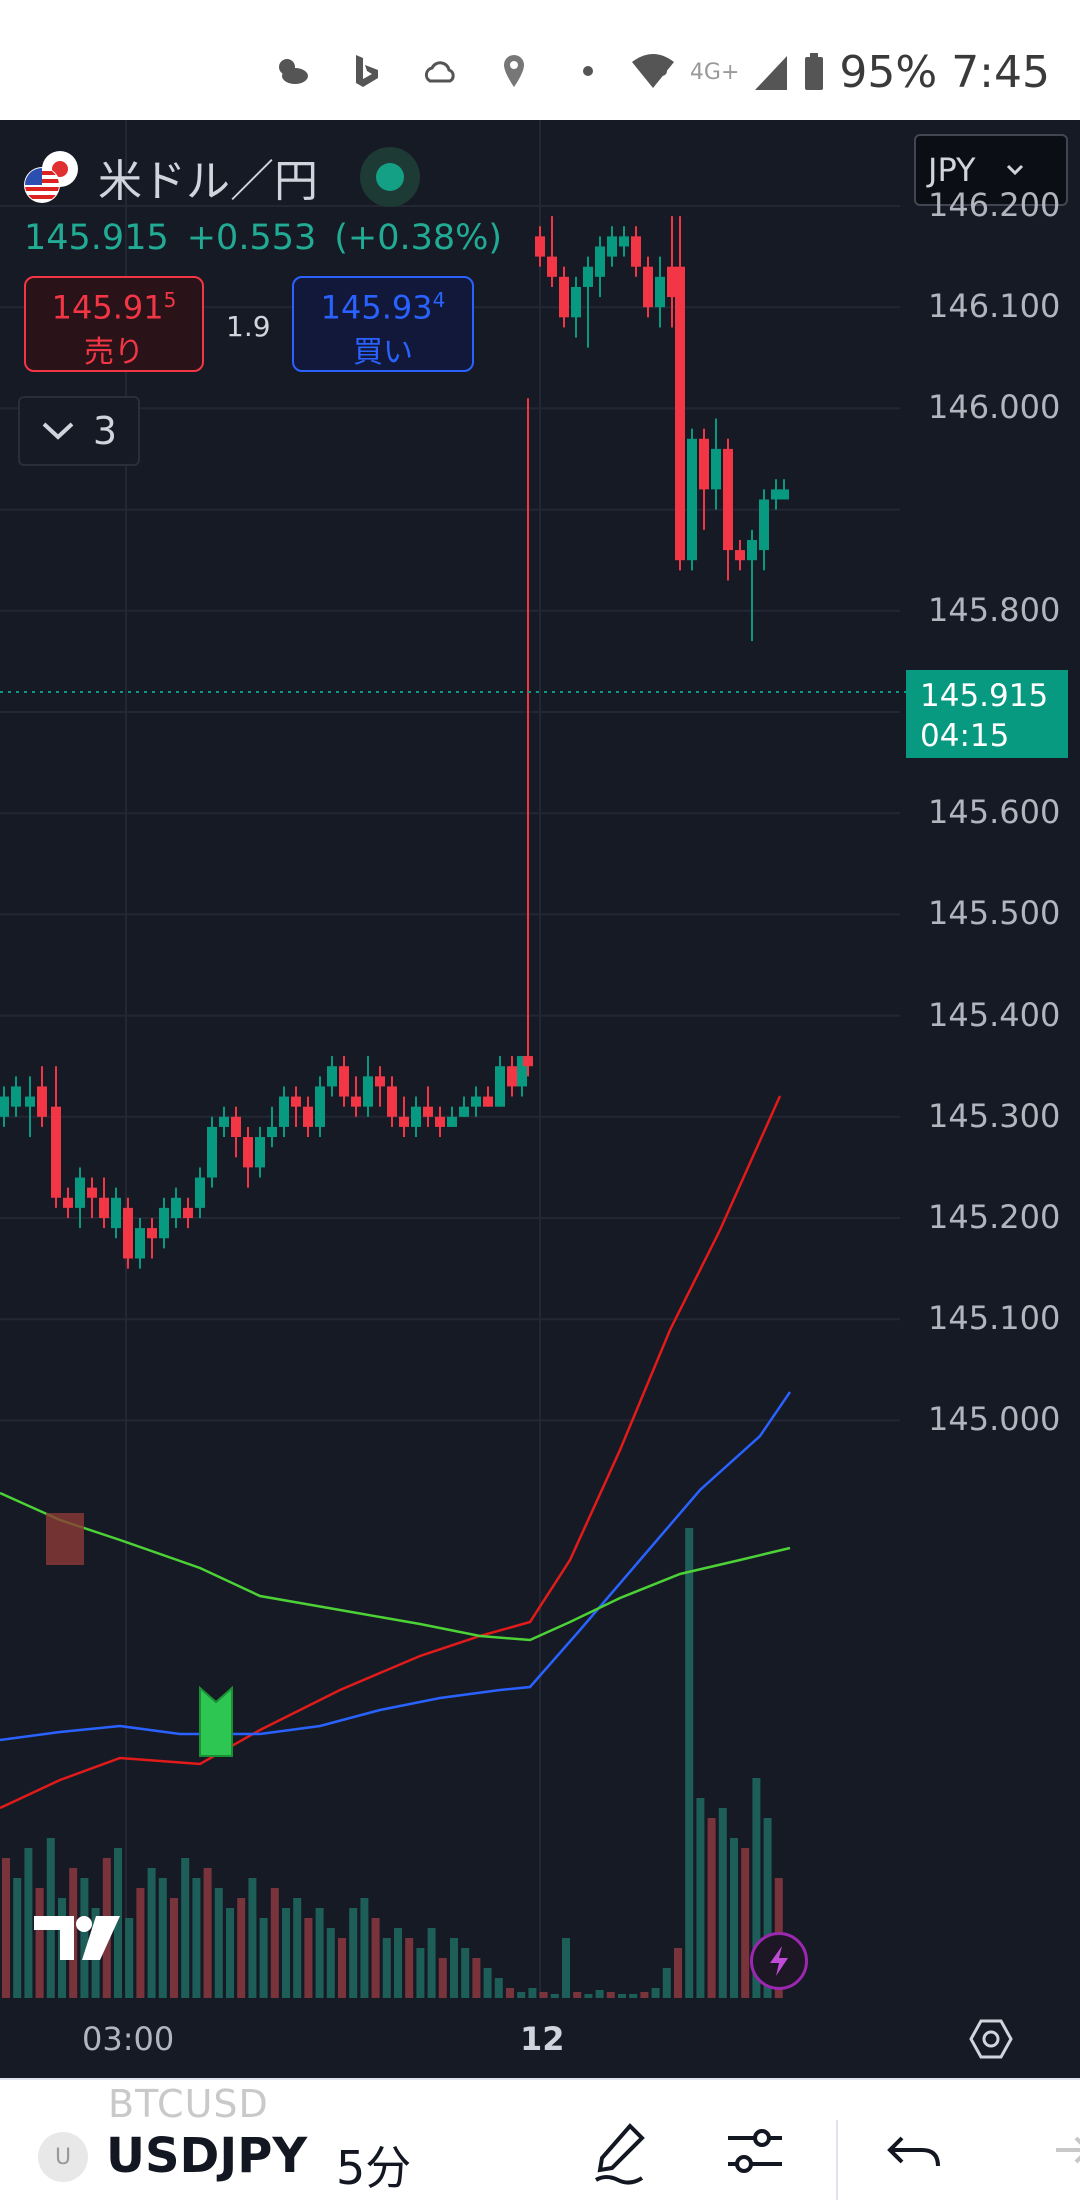 The width and height of the screenshot is (1080, 2200). I want to click on spread-value: 1.9, so click(248, 326).